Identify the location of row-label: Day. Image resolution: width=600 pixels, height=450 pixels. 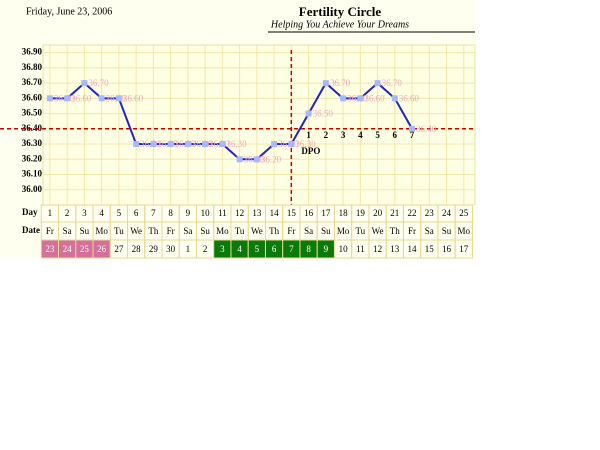
(30, 212).